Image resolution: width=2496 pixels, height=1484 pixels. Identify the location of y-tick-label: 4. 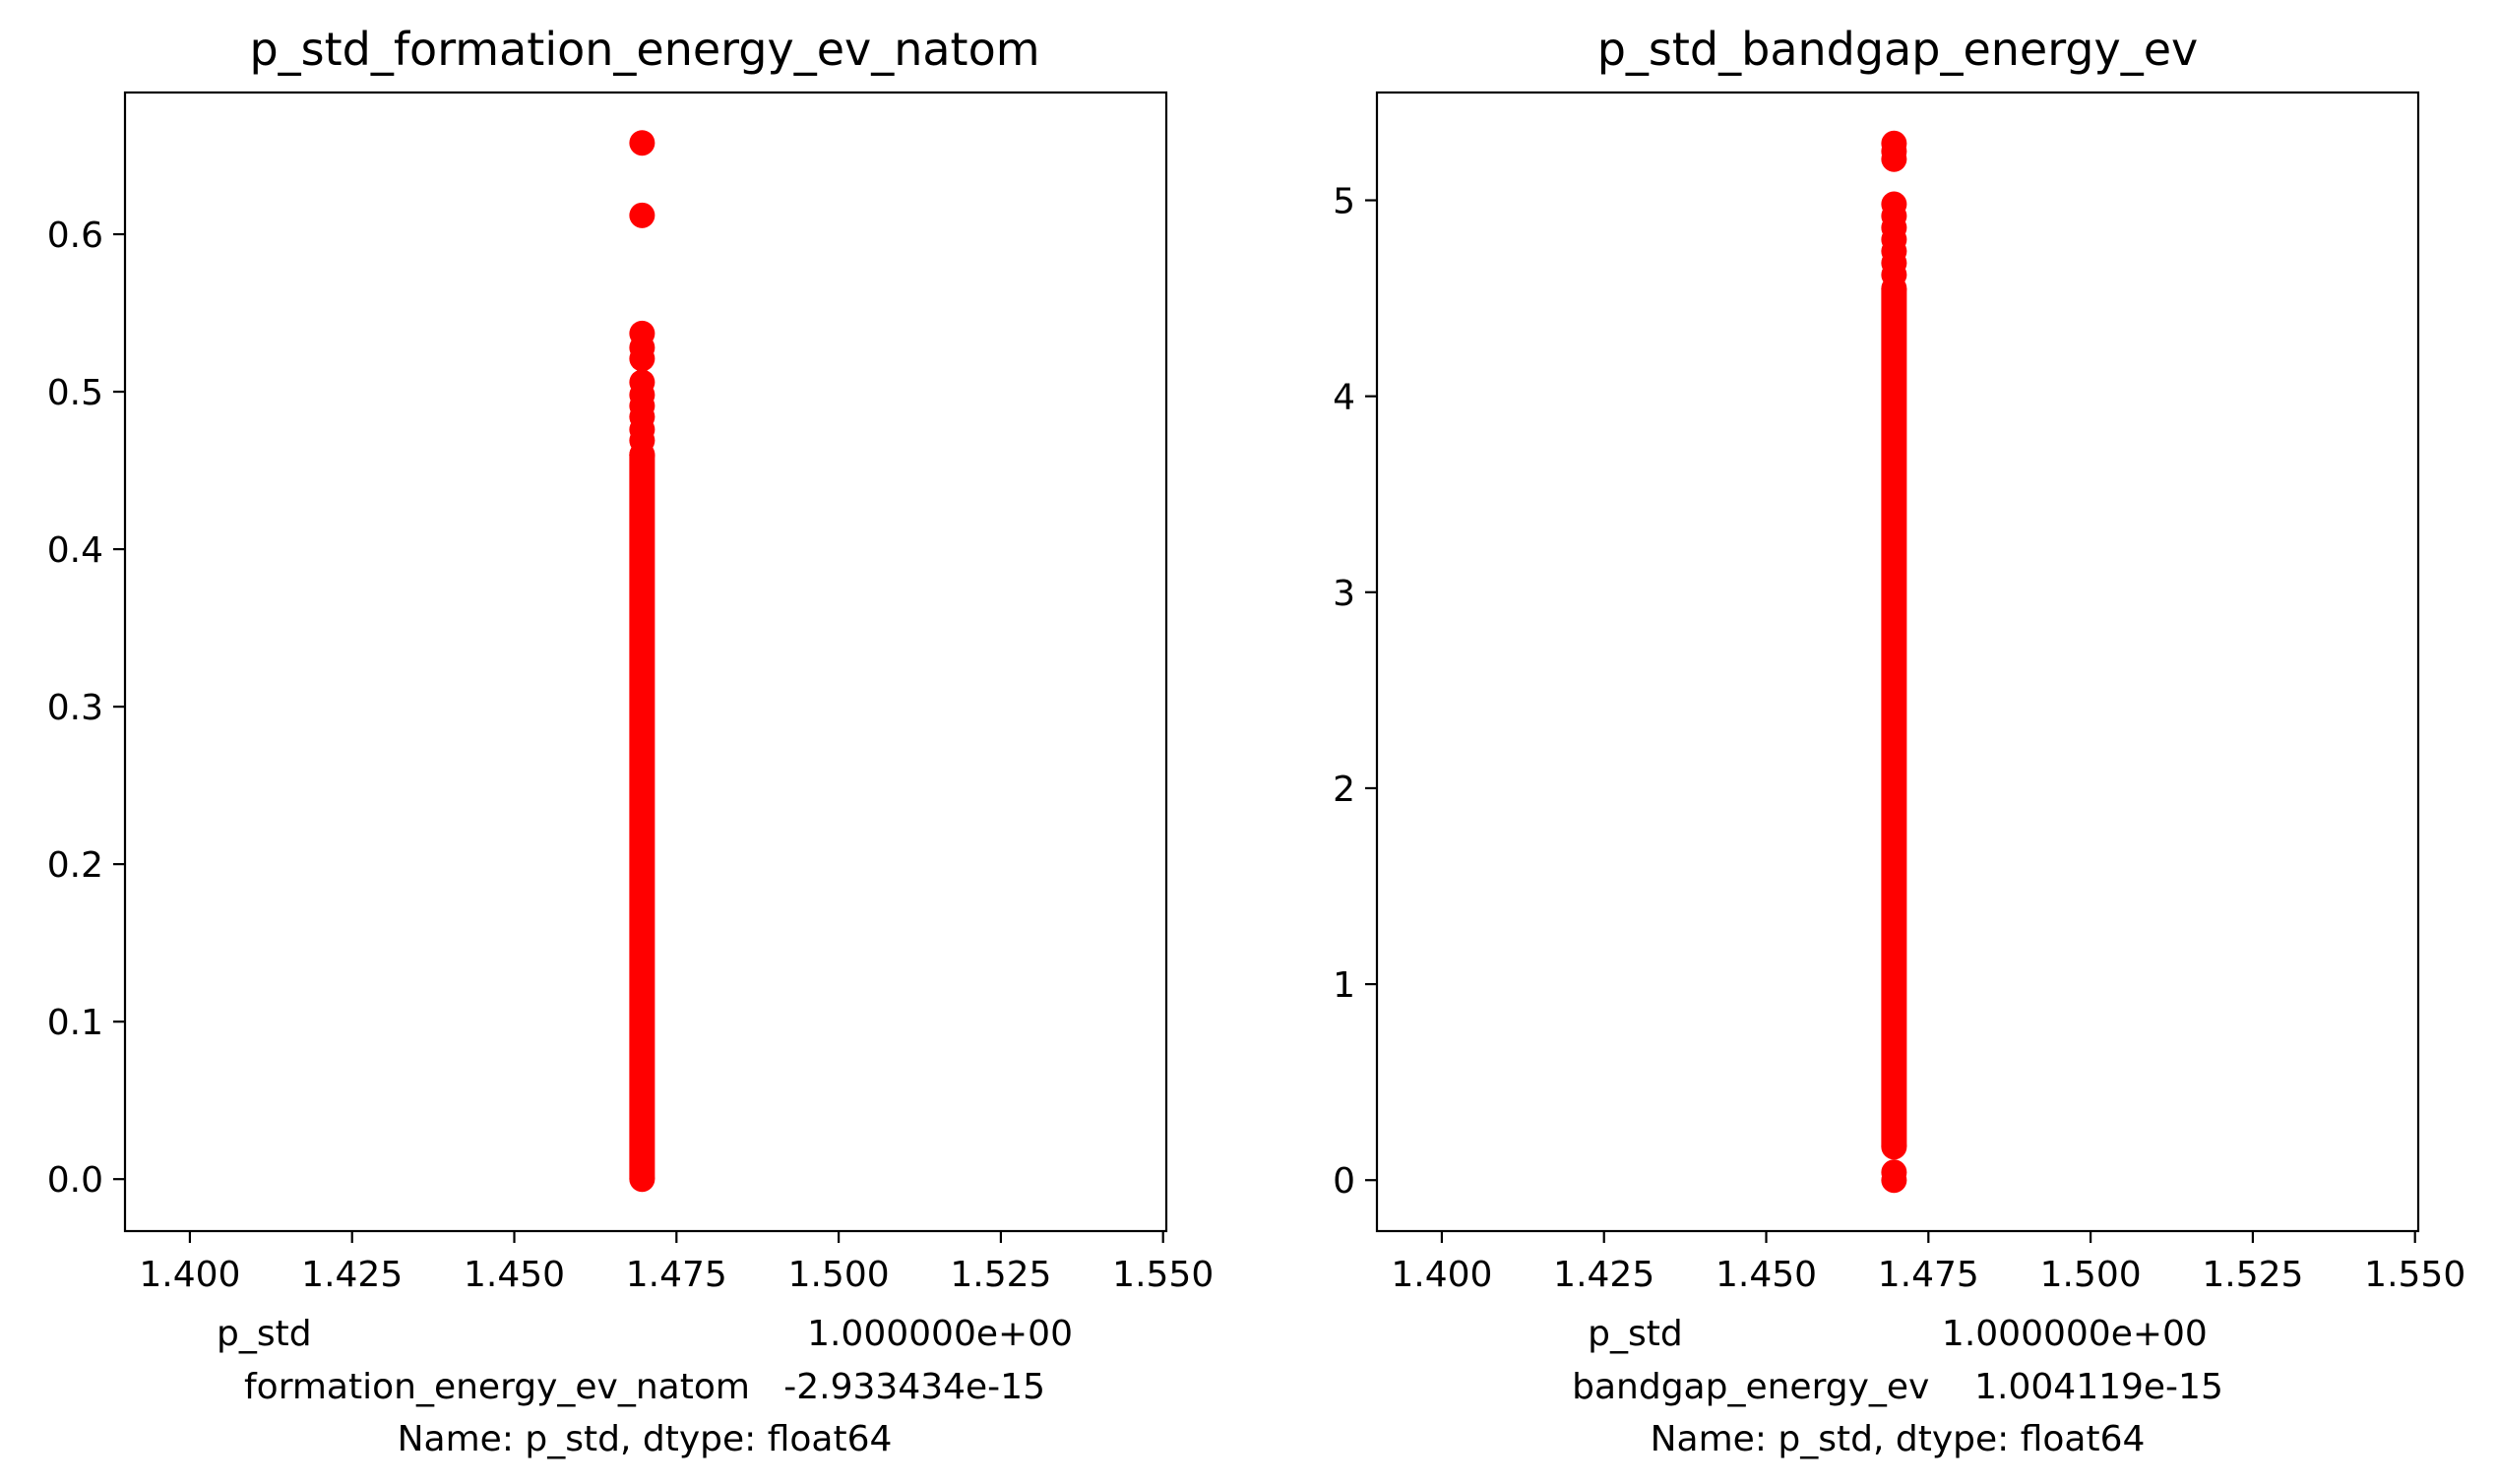
(1344, 398).